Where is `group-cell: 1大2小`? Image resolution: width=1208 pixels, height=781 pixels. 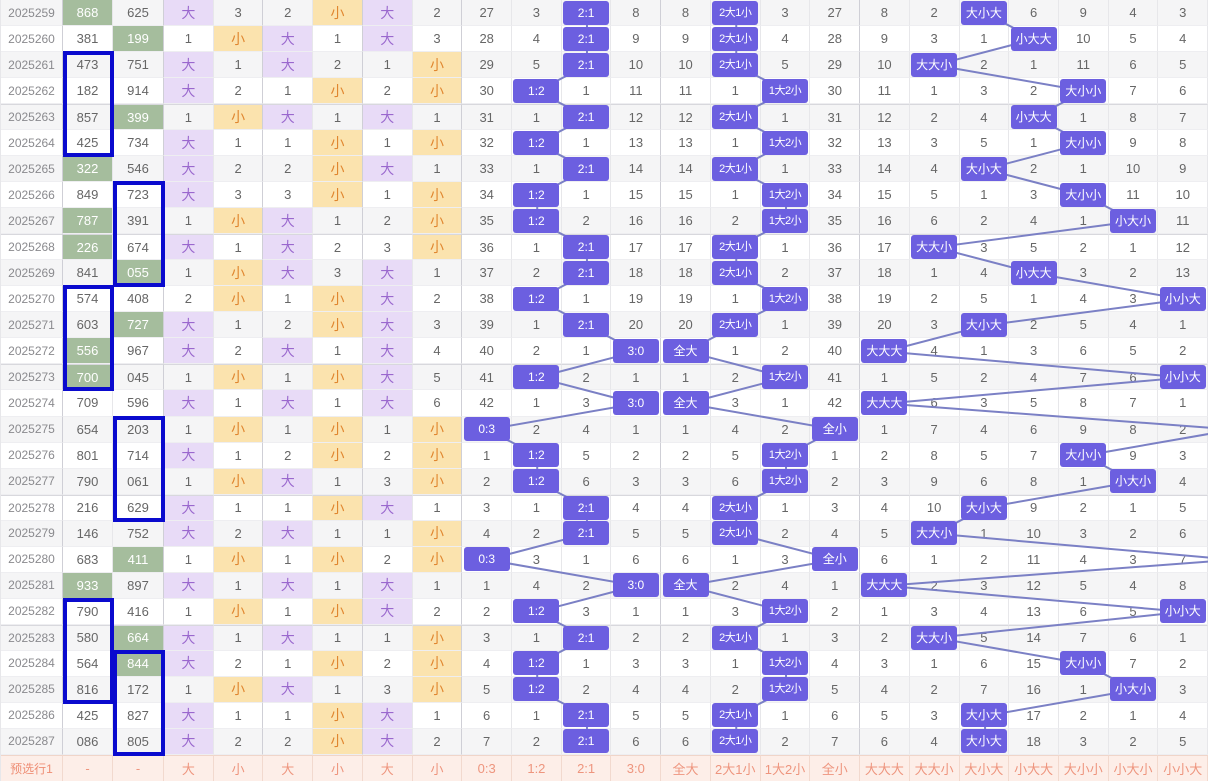
group-cell: 1大2小 is located at coordinates (785, 611).